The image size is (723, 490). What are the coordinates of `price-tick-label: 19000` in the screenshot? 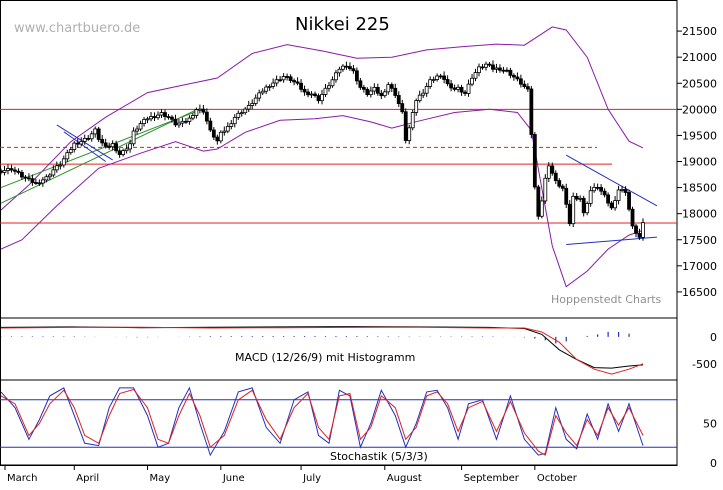 It's located at (699, 162).